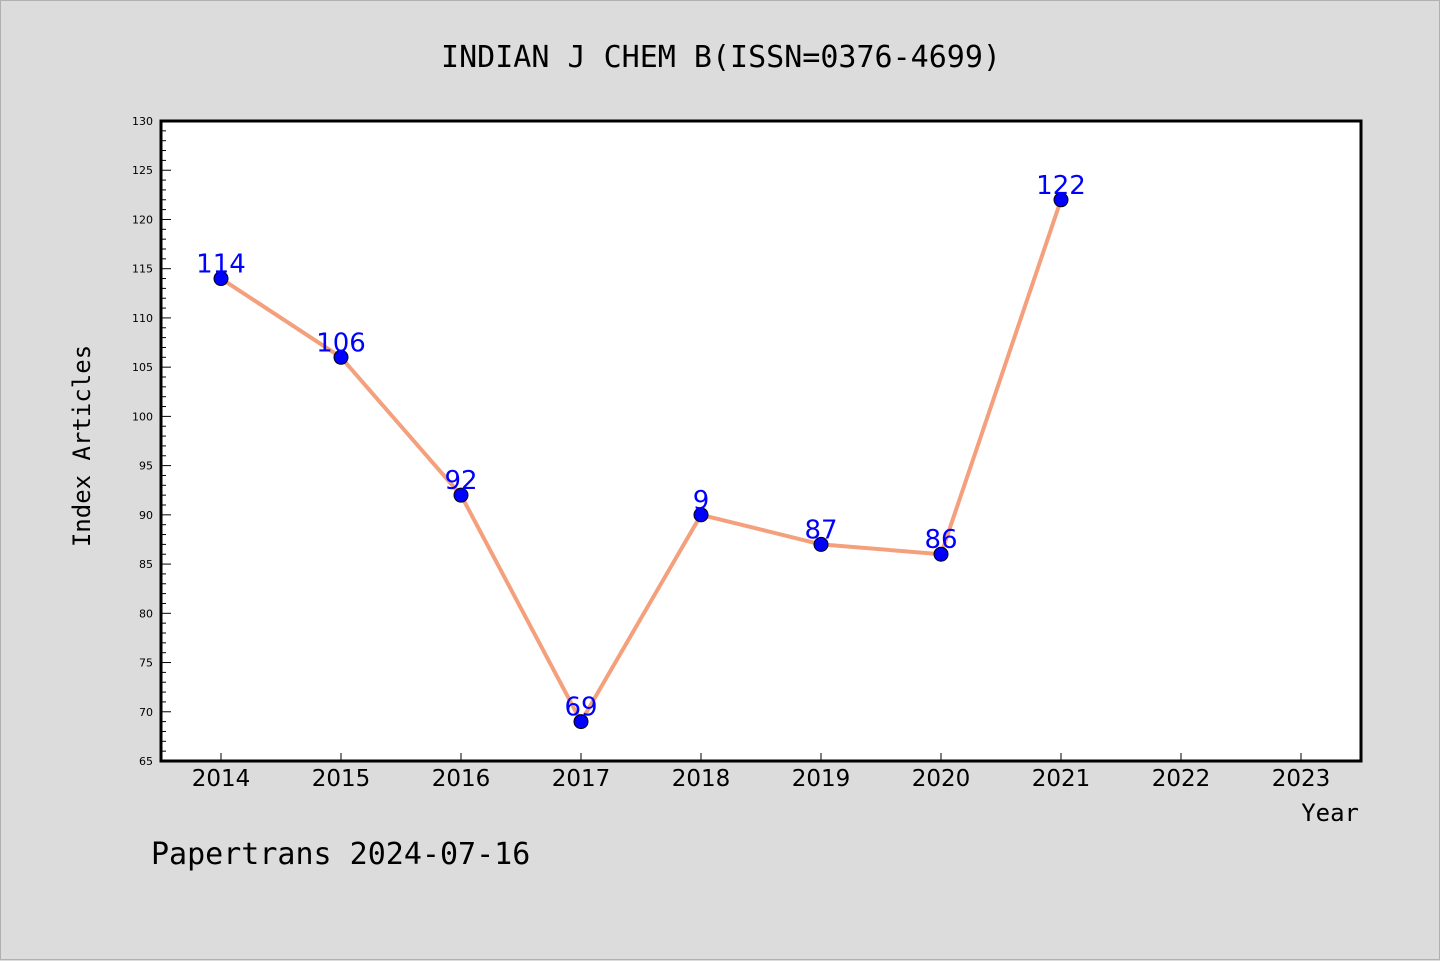 This screenshot has height=961, width=1440. What do you see at coordinates (1061, 186) in the screenshot?
I see `data-label: 122` at bounding box center [1061, 186].